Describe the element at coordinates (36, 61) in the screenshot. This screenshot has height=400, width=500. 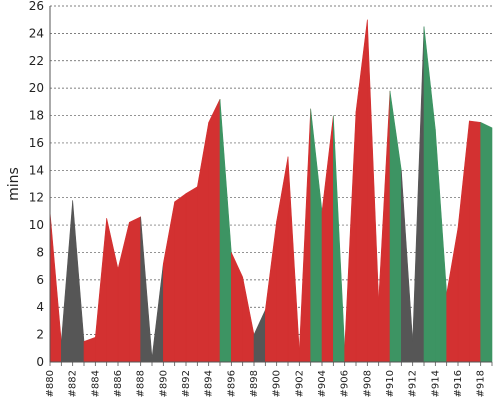
I see `y-tick-label: 22` at that location.